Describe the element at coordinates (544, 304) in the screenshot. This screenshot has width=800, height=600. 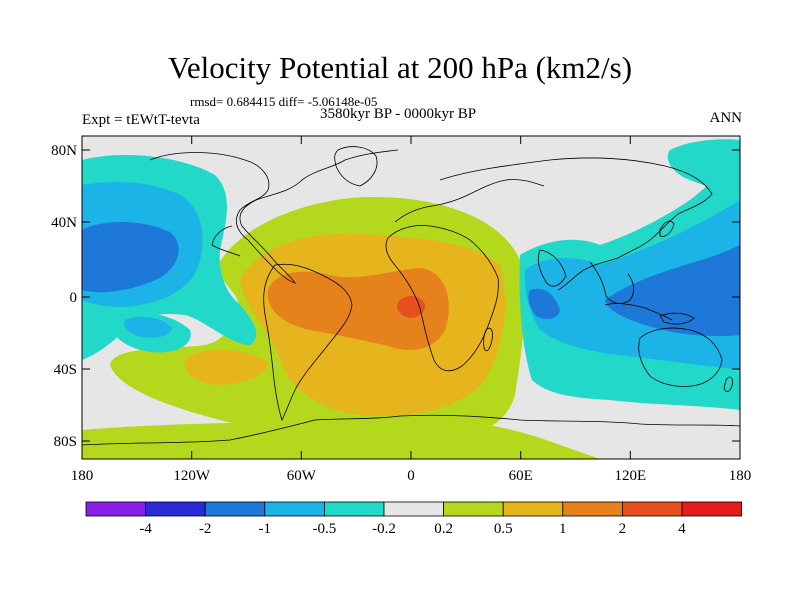
I see `field-neg-strong-east` at that location.